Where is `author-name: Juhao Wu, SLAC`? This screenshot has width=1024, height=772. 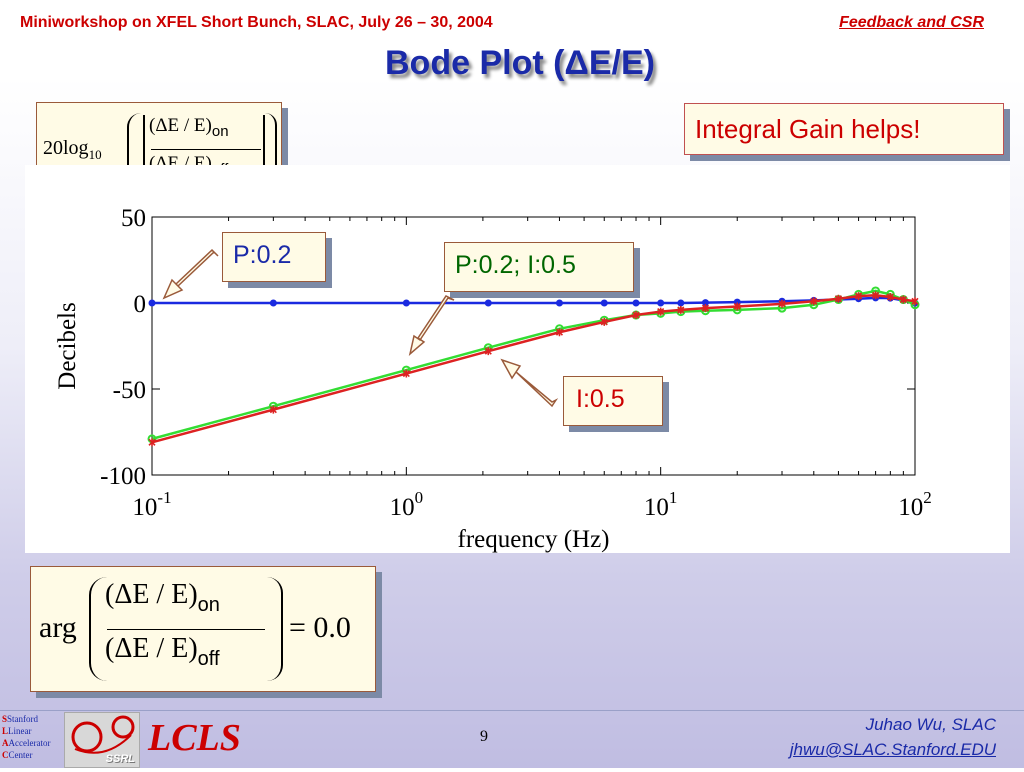 author-name: Juhao Wu, SLAC is located at coordinates (930, 724).